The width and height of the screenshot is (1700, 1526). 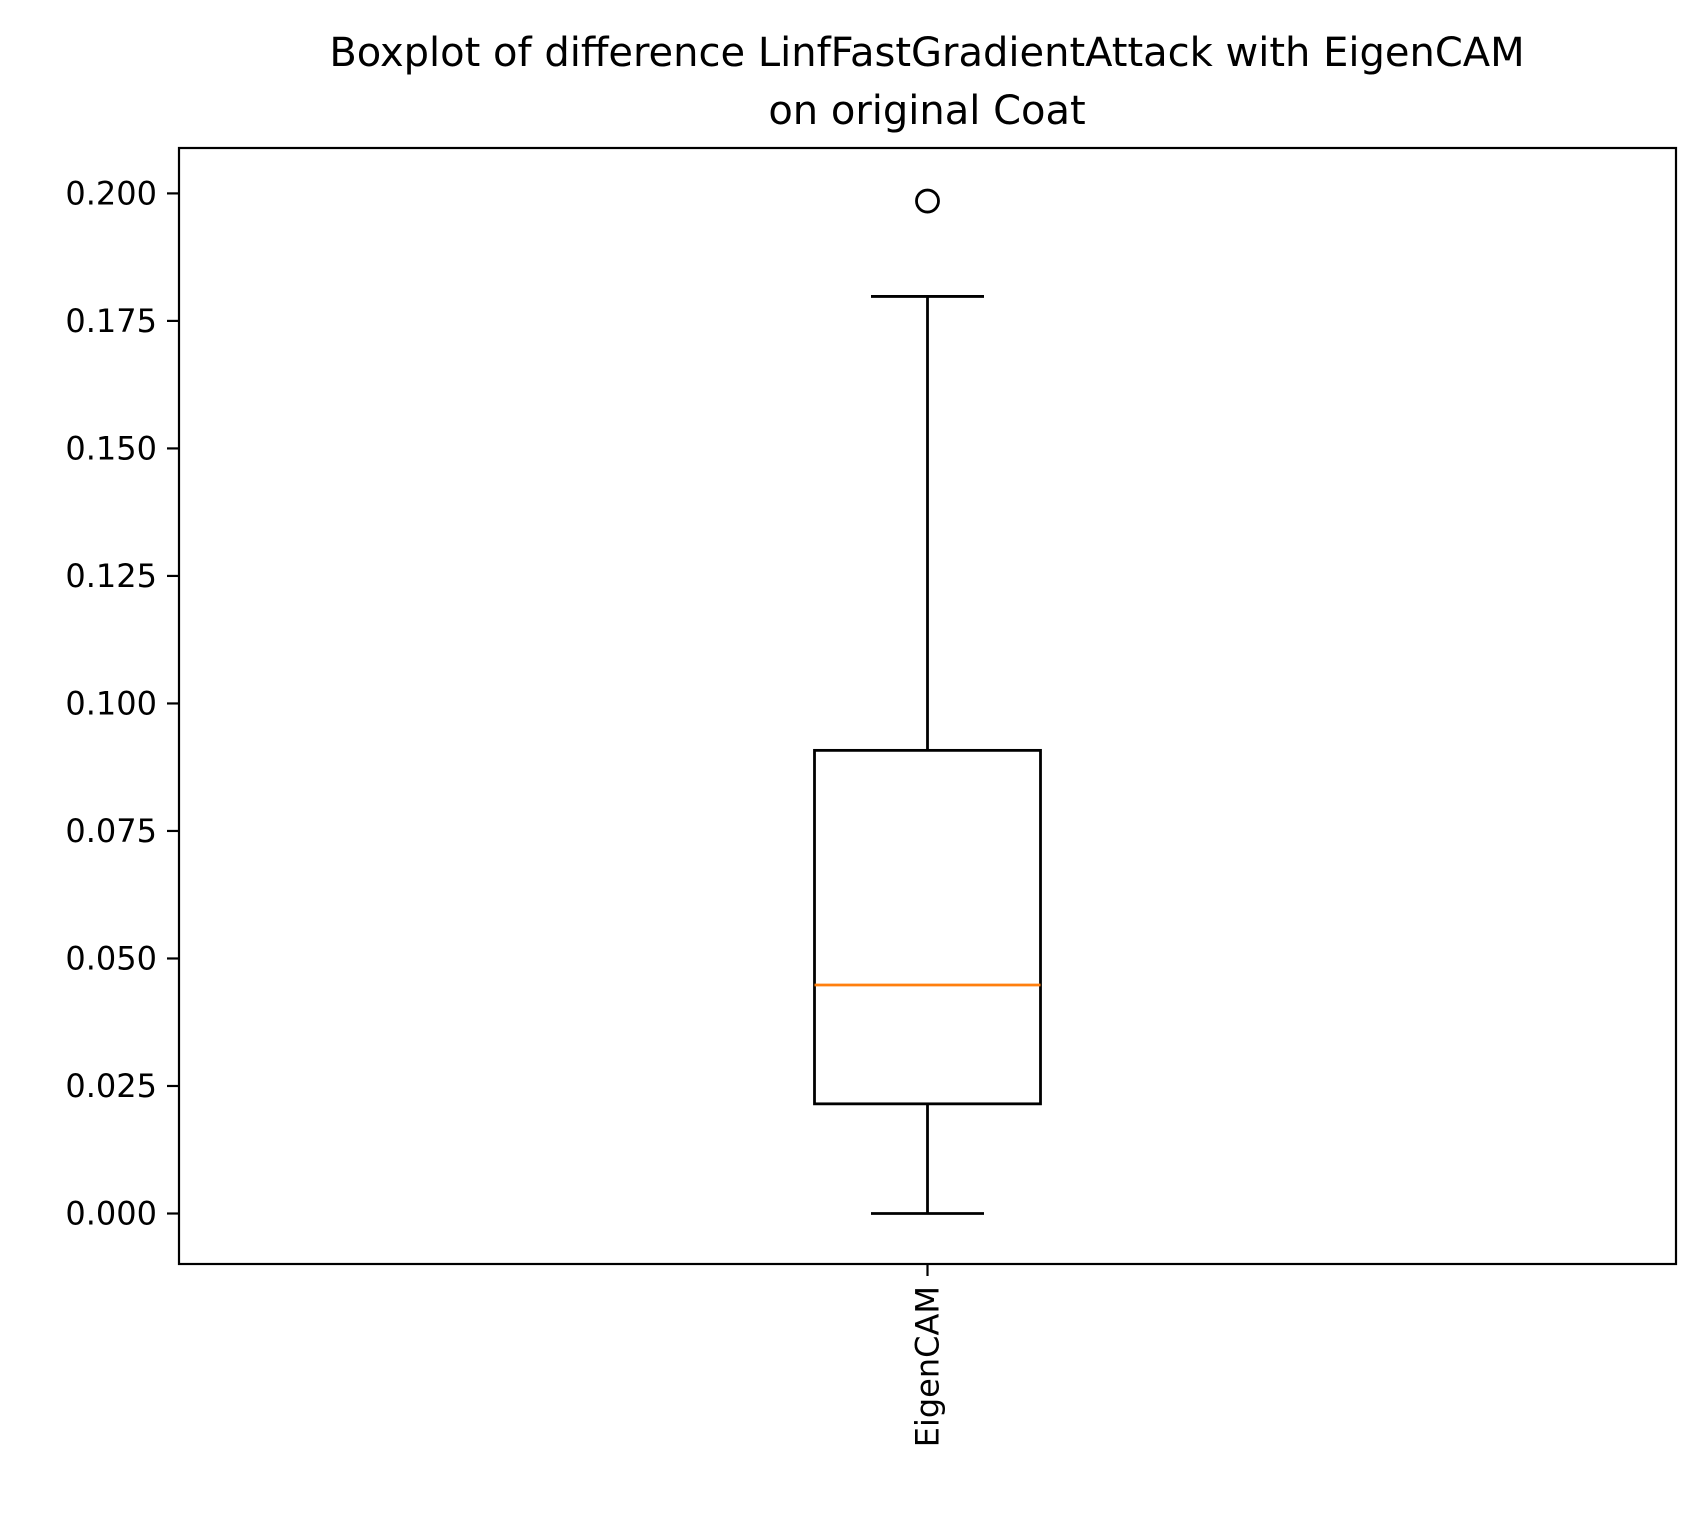 I want to click on y-tick-label: 0.075, so click(x=111, y=831).